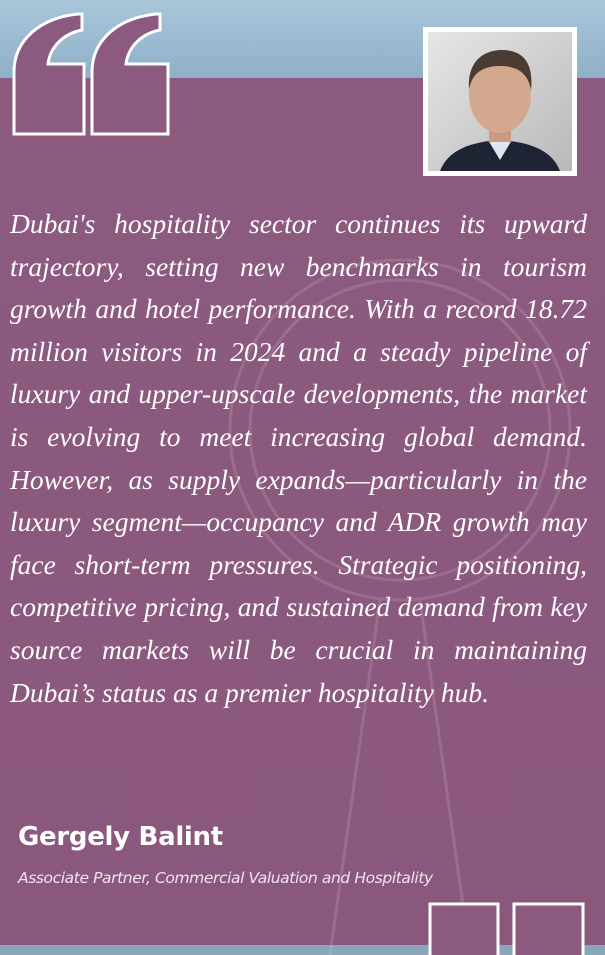  Describe the element at coordinates (506, 928) in the screenshot. I see `close-quote-mark` at that location.